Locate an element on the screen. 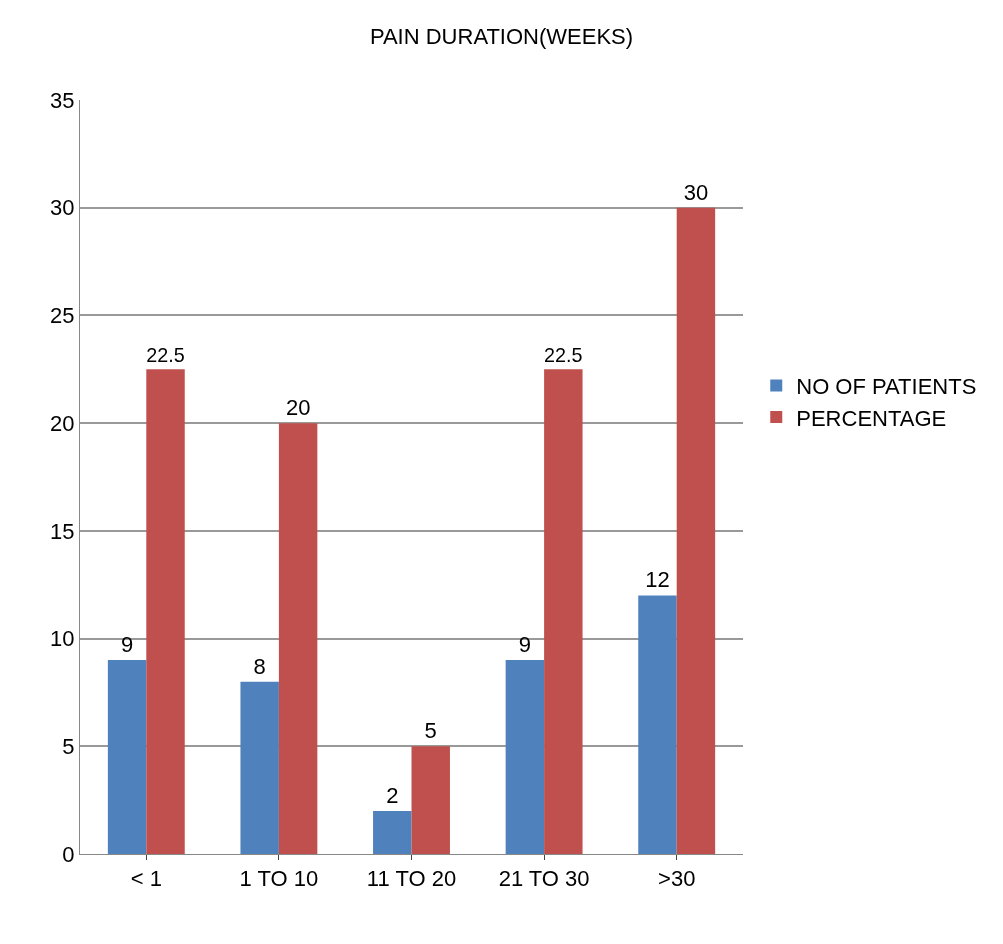  y-tick-label: 5 is located at coordinates (68, 746).